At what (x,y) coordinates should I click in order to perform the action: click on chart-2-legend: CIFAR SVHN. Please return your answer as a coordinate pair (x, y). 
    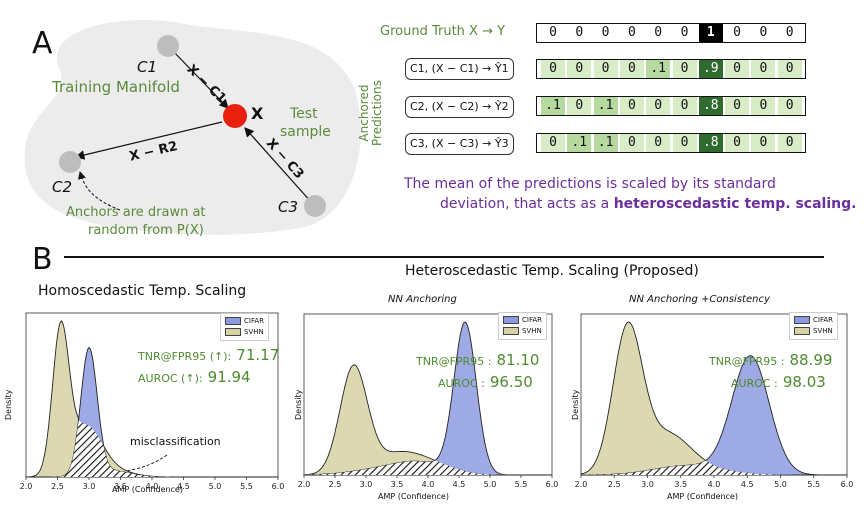
    Looking at the image, I should click on (522, 326).